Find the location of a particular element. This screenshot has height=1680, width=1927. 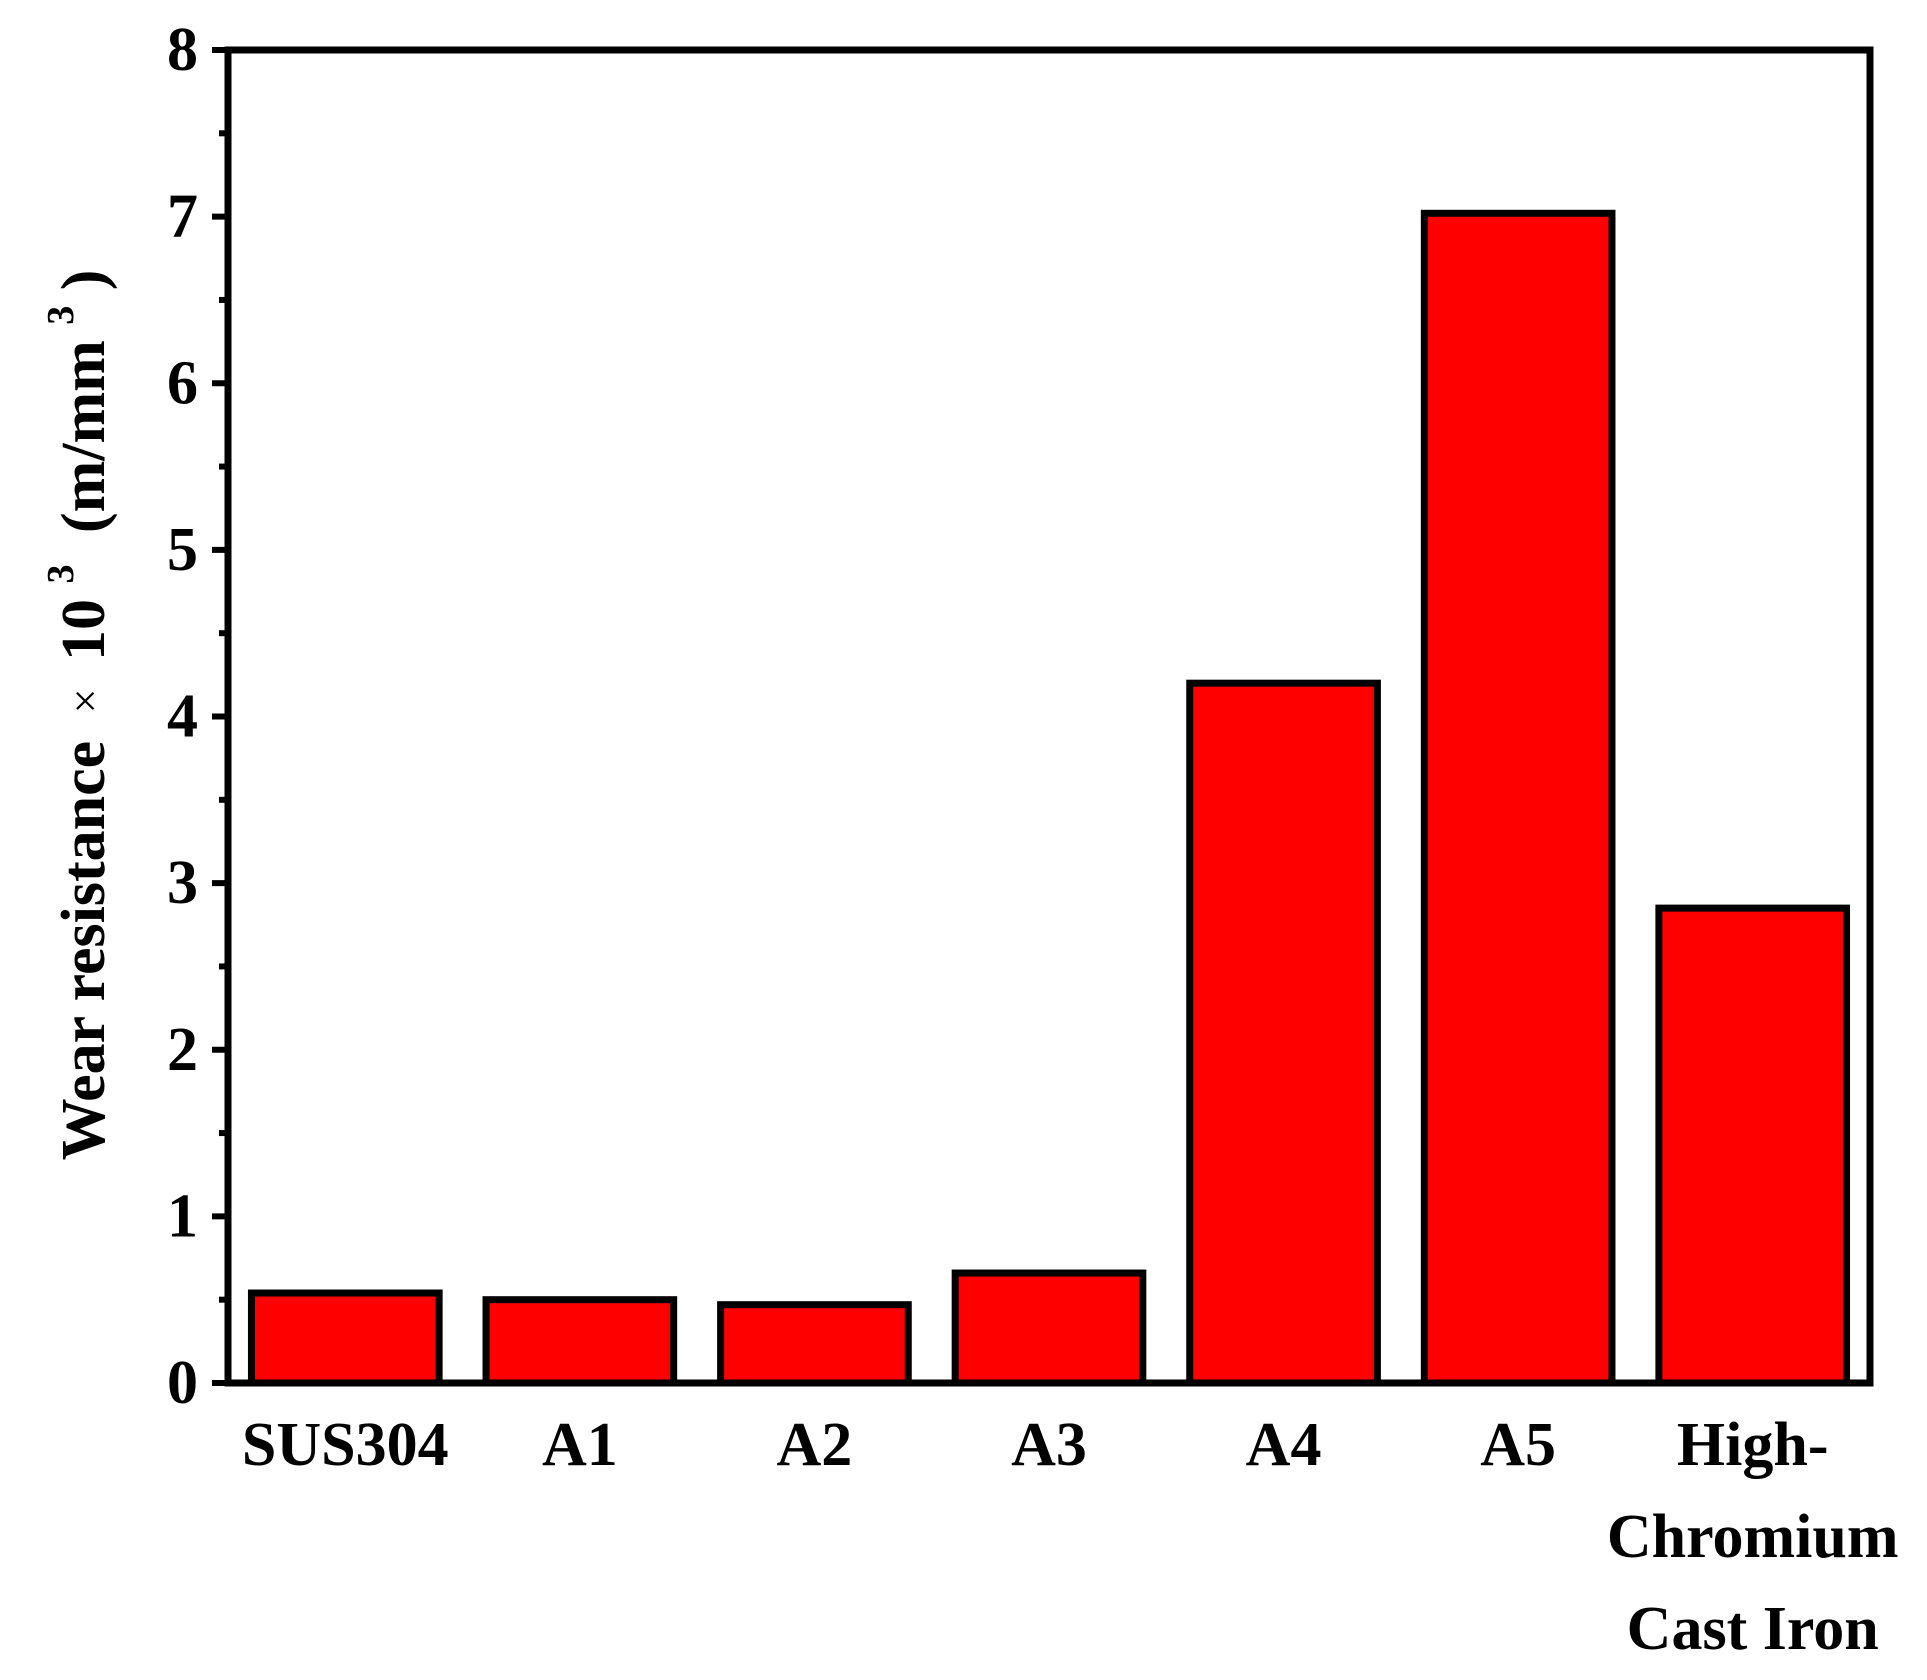

y-tick-labels: 0 1 2 3 4 5 6 7 8 is located at coordinates (182, 716).